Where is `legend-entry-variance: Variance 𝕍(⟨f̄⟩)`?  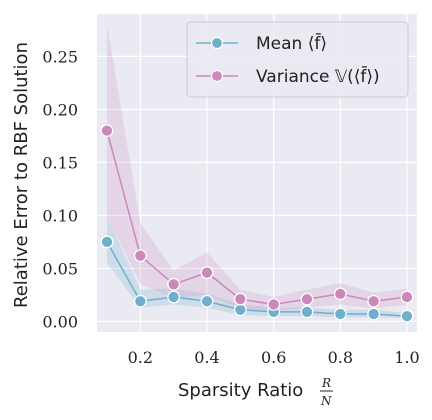
legend-entry-variance: Variance 𝕍(⟨f̄⟩) is located at coordinates (288, 76).